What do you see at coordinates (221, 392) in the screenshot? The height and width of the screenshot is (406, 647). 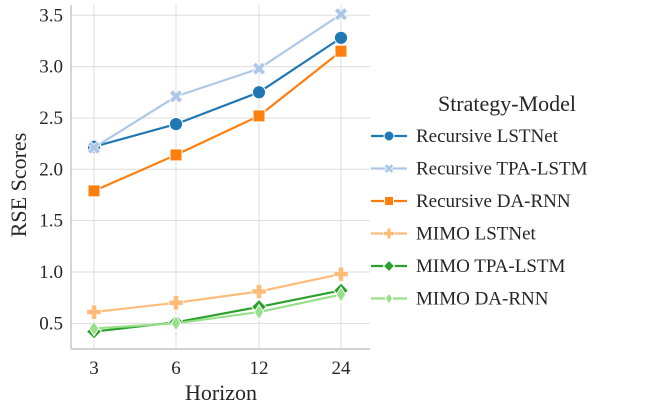 I see `x-axis-label: Horizon` at bounding box center [221, 392].